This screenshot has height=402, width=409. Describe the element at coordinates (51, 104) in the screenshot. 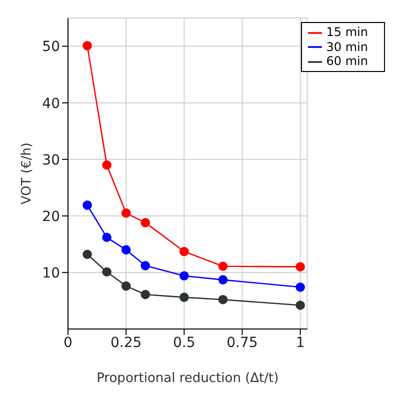

I see `y-tick-label: 40` at that location.